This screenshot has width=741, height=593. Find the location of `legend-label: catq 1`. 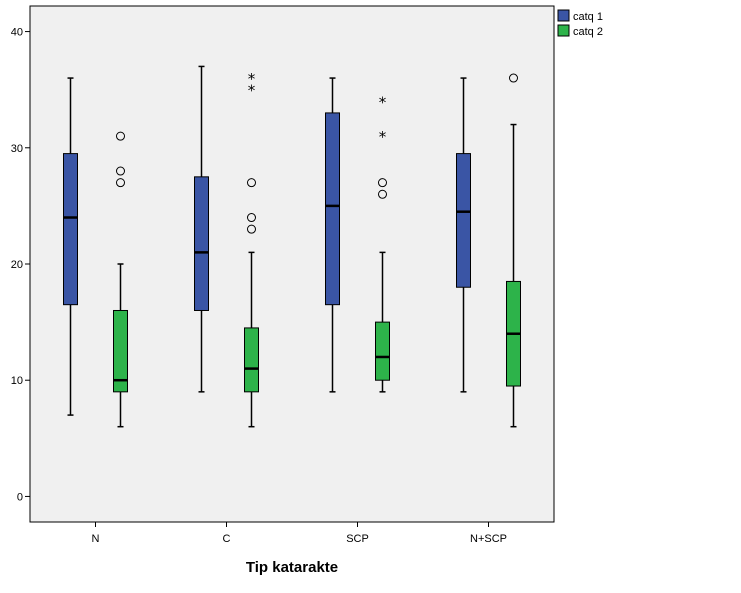

legend-label: catq 1 is located at coordinates (588, 17).